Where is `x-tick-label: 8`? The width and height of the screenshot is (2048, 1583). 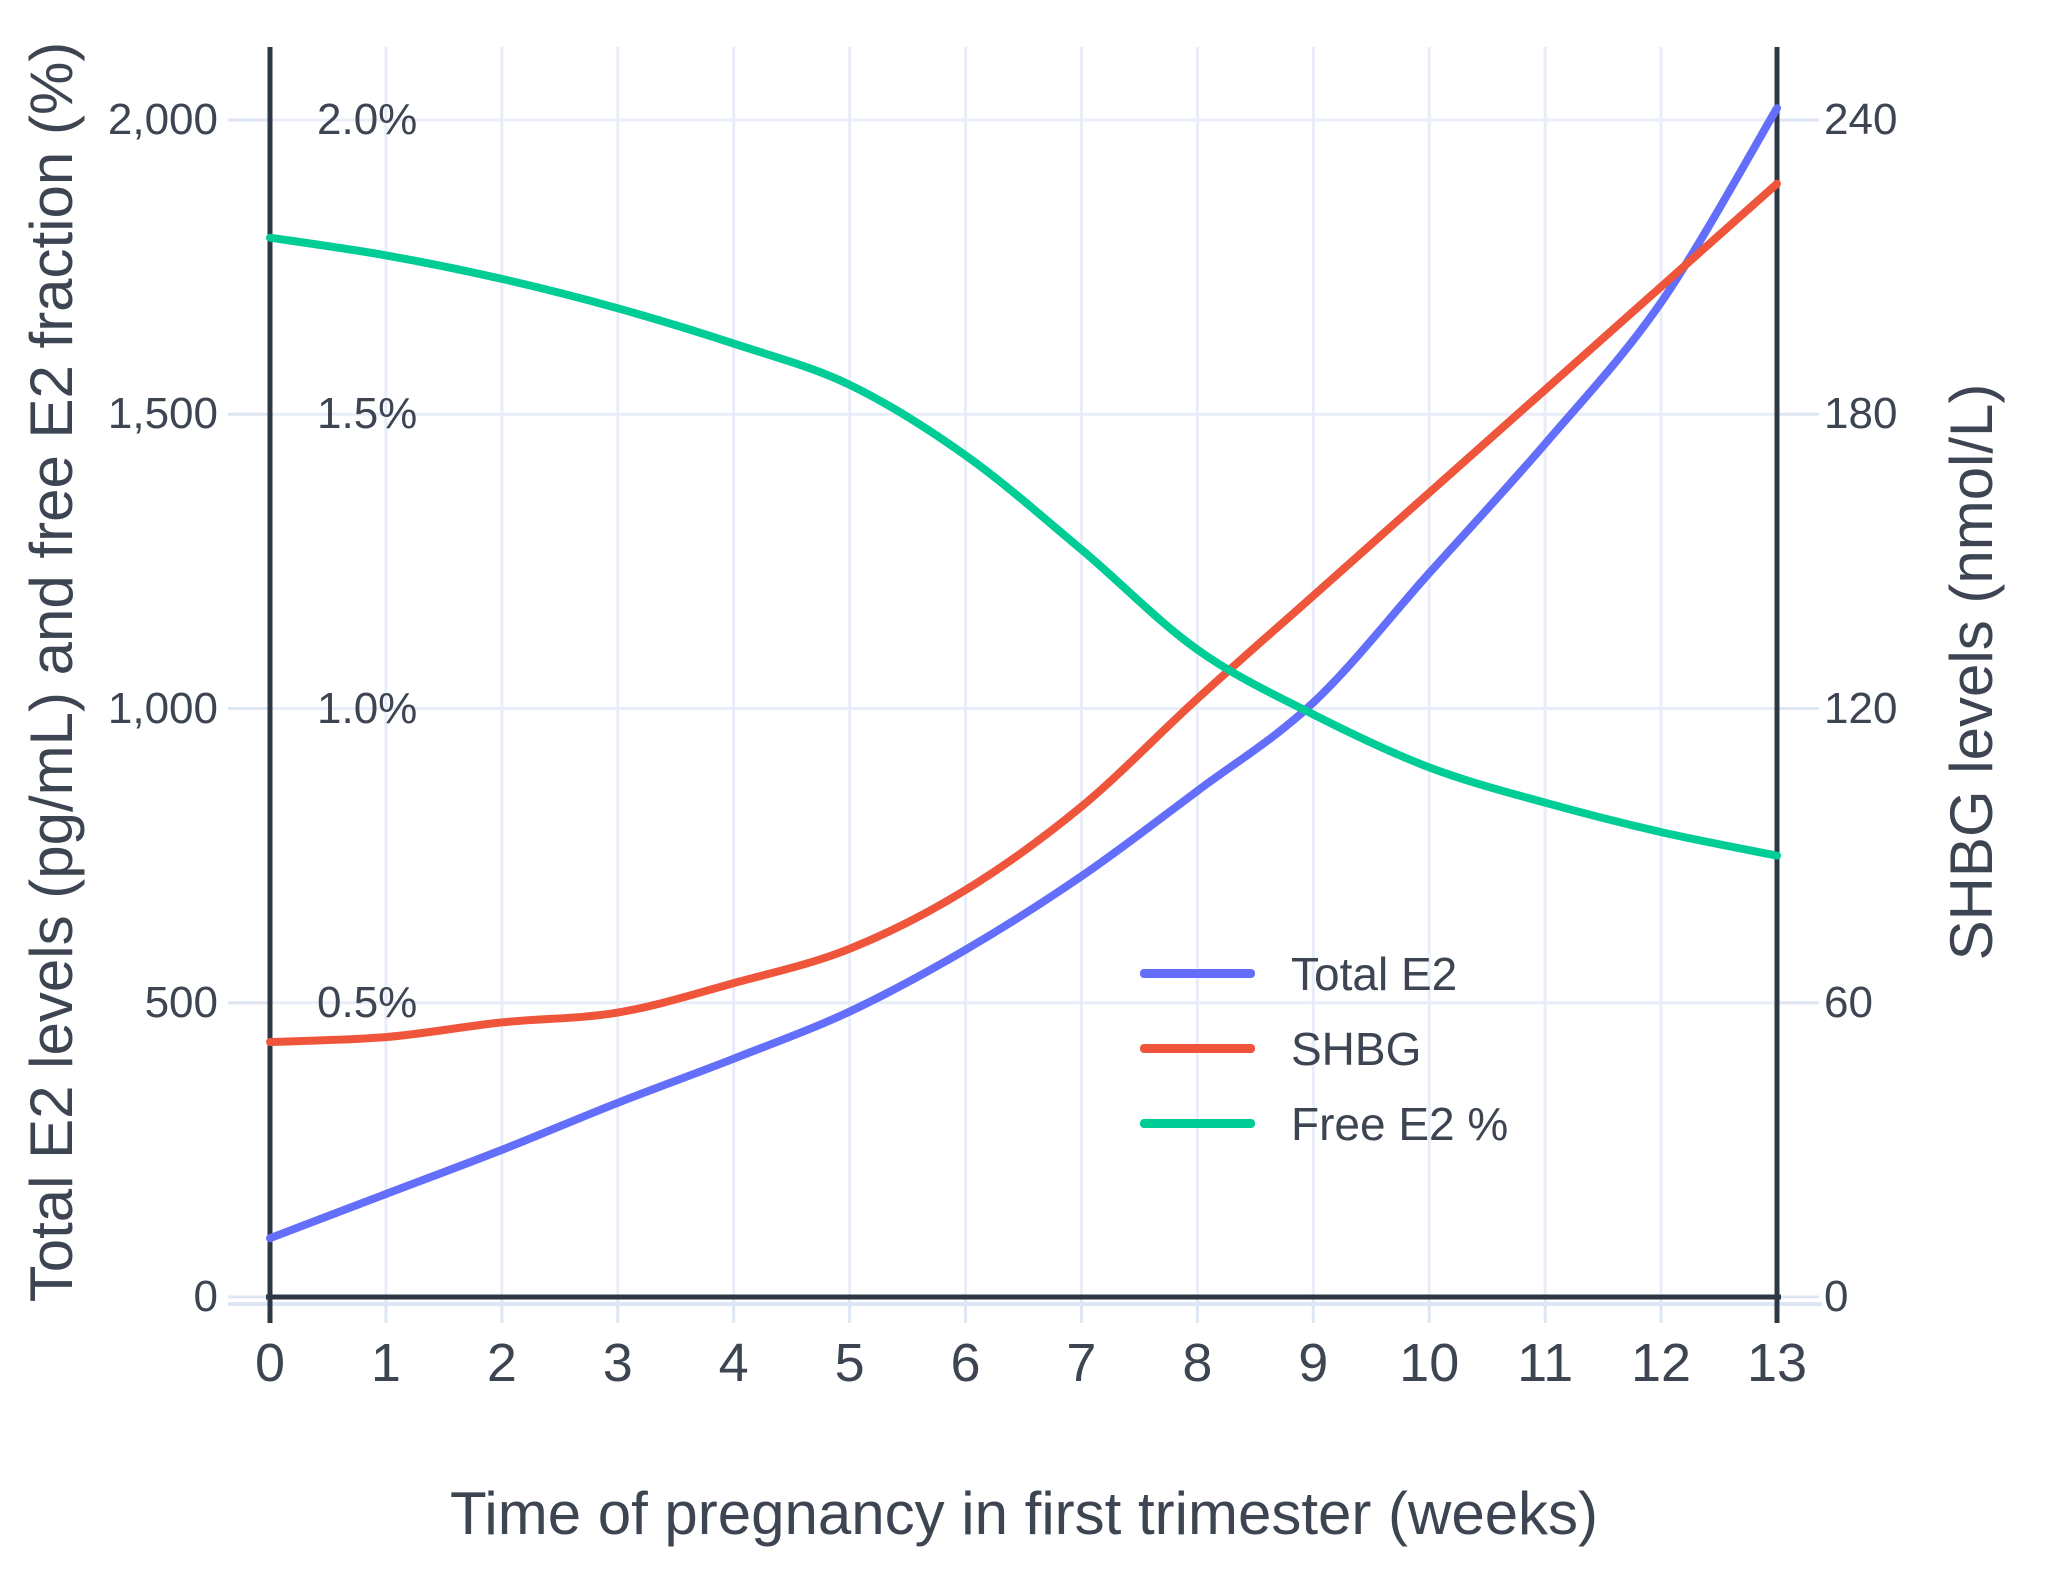 x-tick-label: 8 is located at coordinates (1197, 1363).